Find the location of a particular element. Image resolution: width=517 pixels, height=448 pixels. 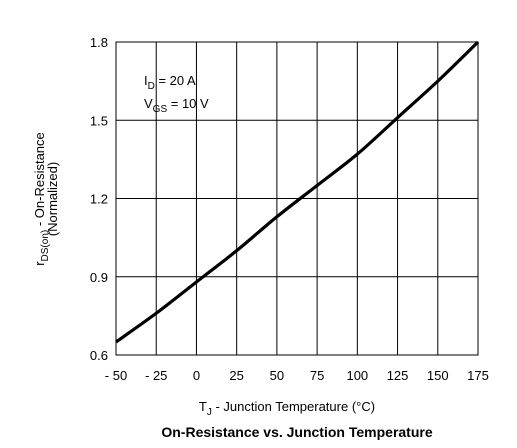

y-tick-label: 0.9 is located at coordinates (99, 277).